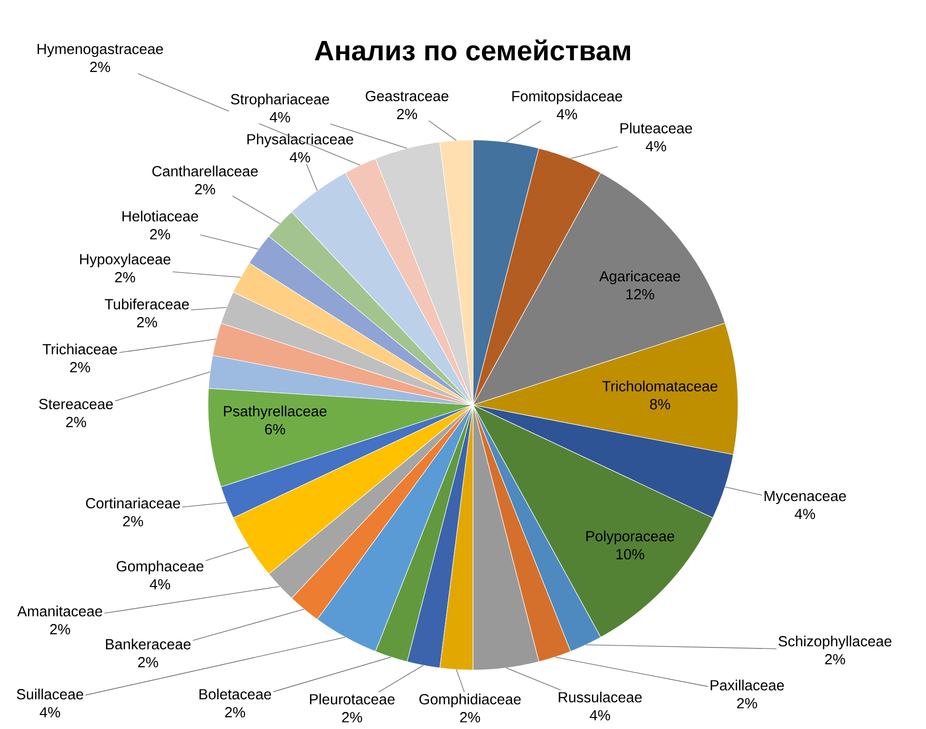  What do you see at coordinates (472, 50) in the screenshot?
I see `chart-title: Анализ по семействам` at bounding box center [472, 50].